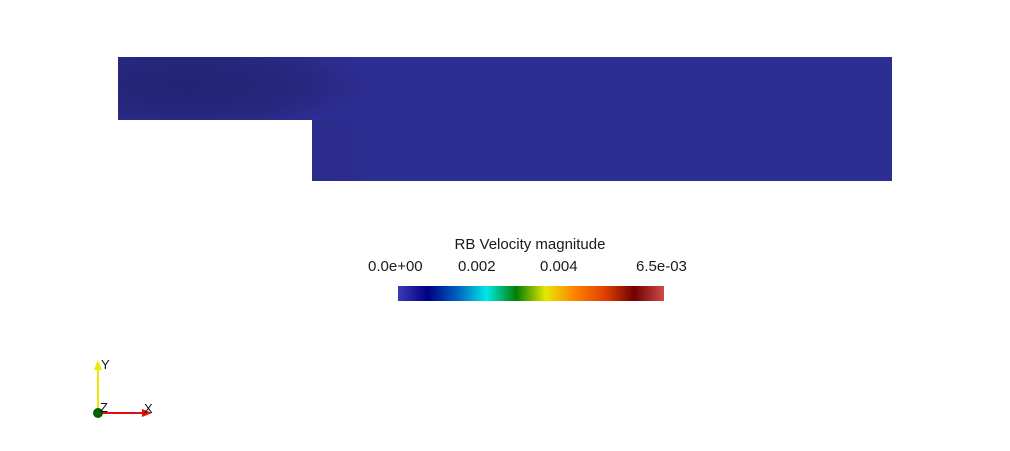  Describe the element at coordinates (352, 150) in the screenshot. I see `step-recirculation-region` at that location.